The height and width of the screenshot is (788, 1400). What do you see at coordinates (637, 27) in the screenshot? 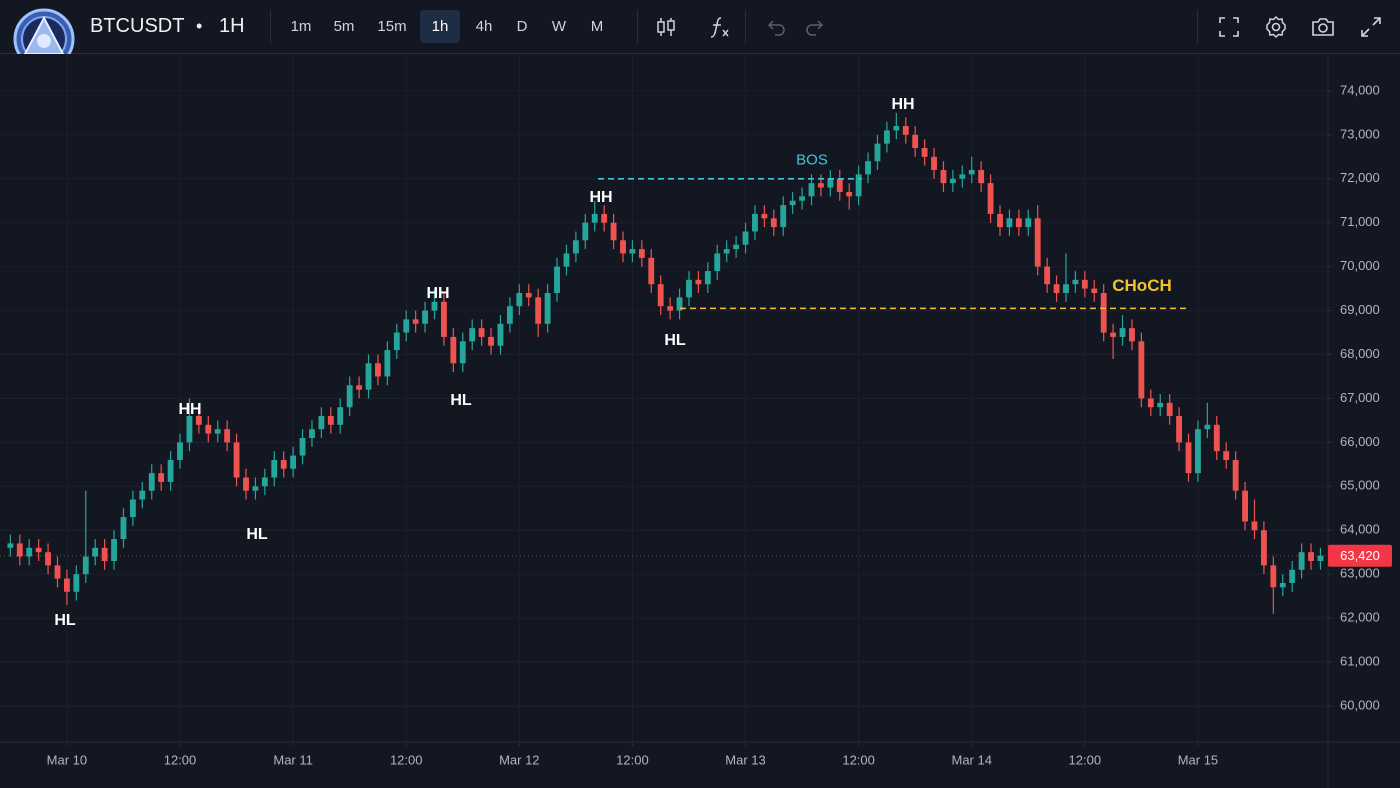
I see `divider` at bounding box center [637, 27].